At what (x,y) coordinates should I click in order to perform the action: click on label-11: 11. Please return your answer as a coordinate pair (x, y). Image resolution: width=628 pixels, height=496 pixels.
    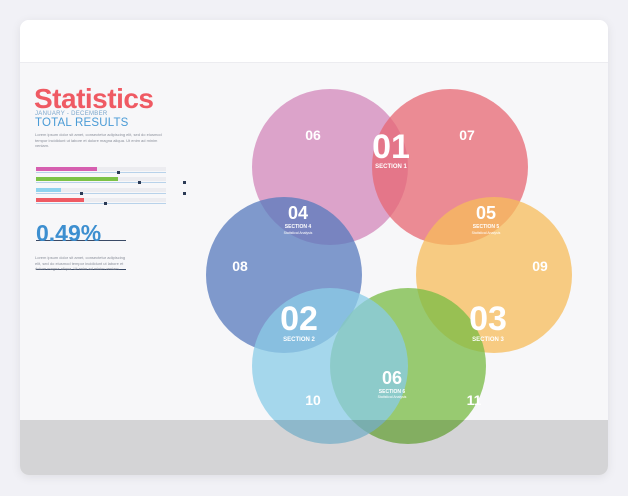
    Looking at the image, I should click on (474, 400).